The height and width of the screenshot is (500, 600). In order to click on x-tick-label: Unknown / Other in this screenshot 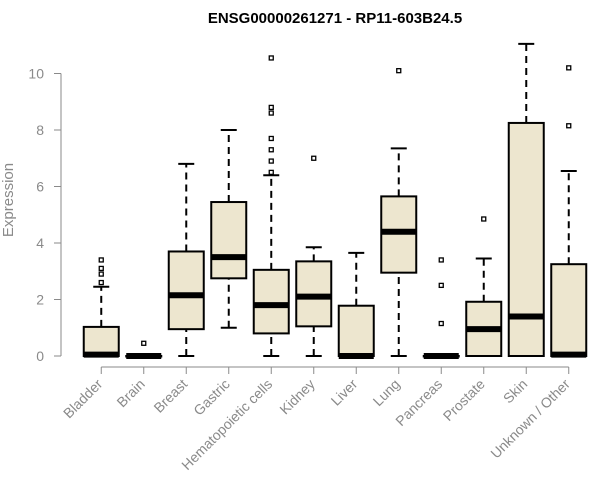, I will do `click(530, 419)`.